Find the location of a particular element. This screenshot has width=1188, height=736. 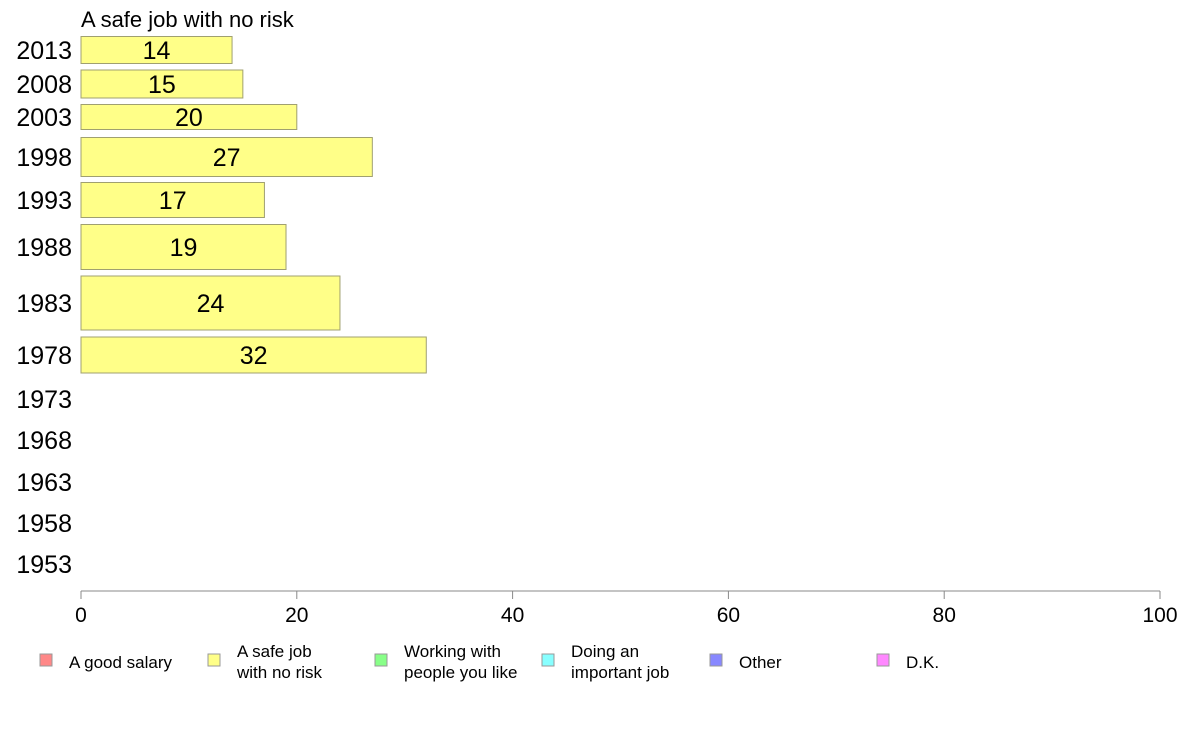

legend-label: important job is located at coordinates (620, 672).